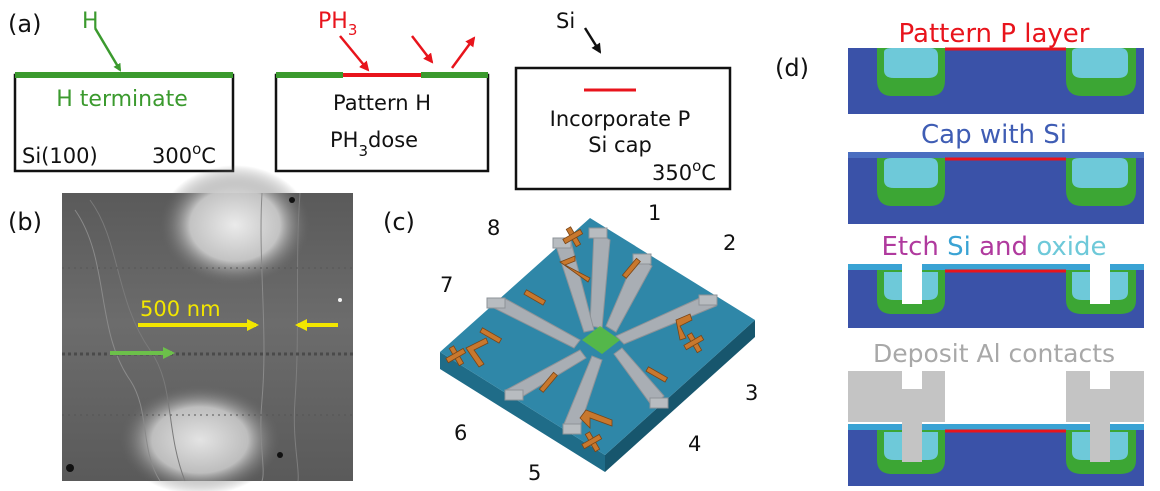 Image resolution: width=1160 pixels, height=491 pixels. Describe the element at coordinates (573, 236) in the screenshot. I see `cross-marker-top-h` at that location.